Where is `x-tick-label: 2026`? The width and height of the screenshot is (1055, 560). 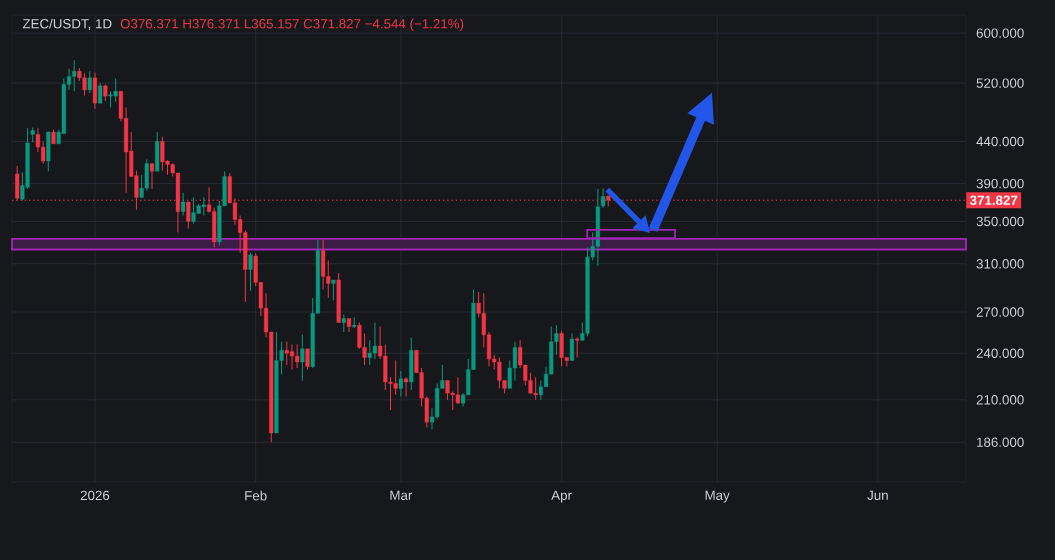 x-tick-label: 2026 is located at coordinates (95, 495).